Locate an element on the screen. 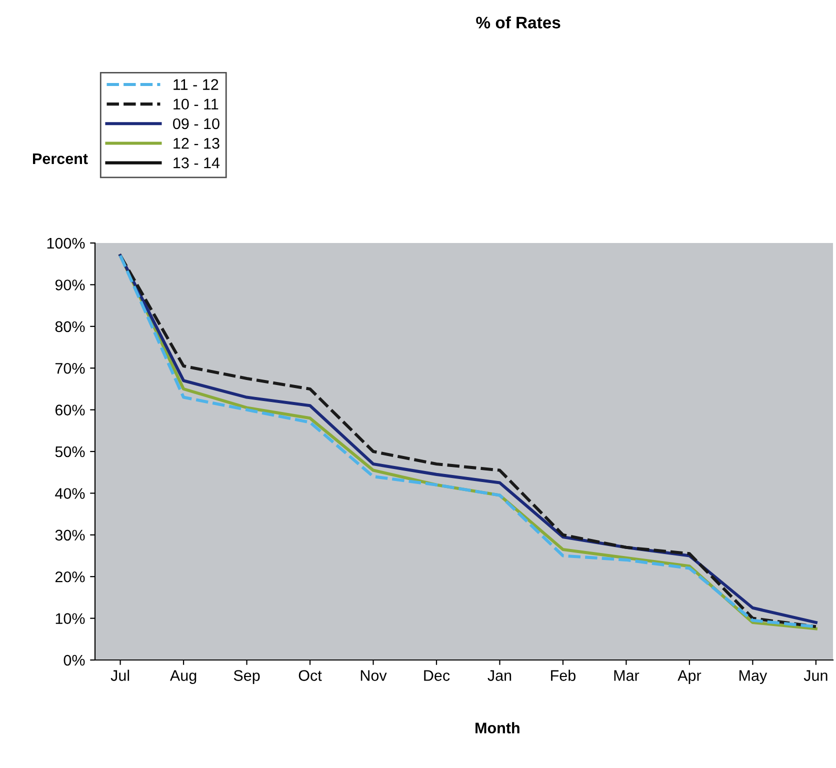 The width and height of the screenshot is (836, 768). y-tick-label: 0% is located at coordinates (74, 660).